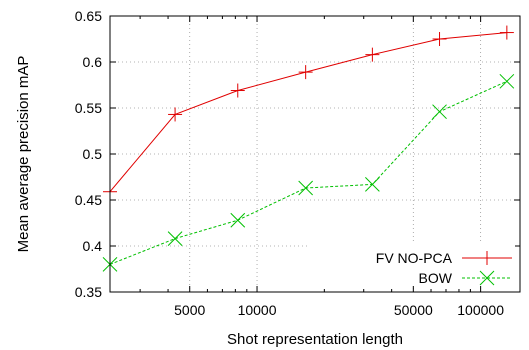  I want to click on legend-background, so click(412, 264).